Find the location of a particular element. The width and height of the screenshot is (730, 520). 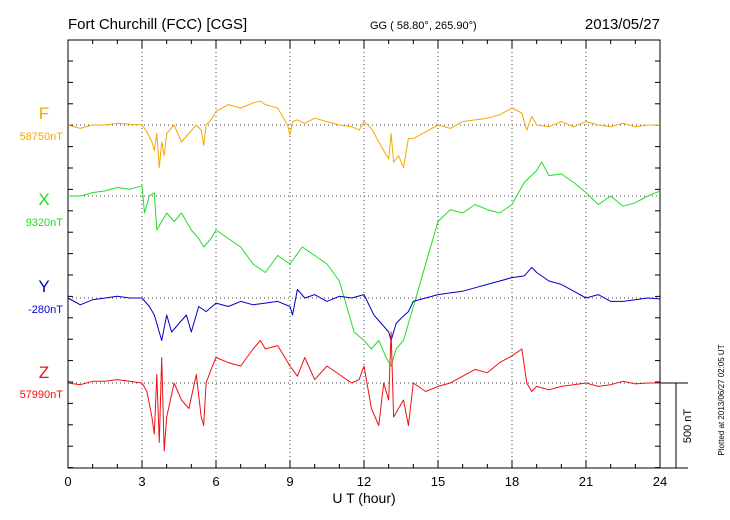

series-baseline-f: 58750nT is located at coordinates (42, 137).